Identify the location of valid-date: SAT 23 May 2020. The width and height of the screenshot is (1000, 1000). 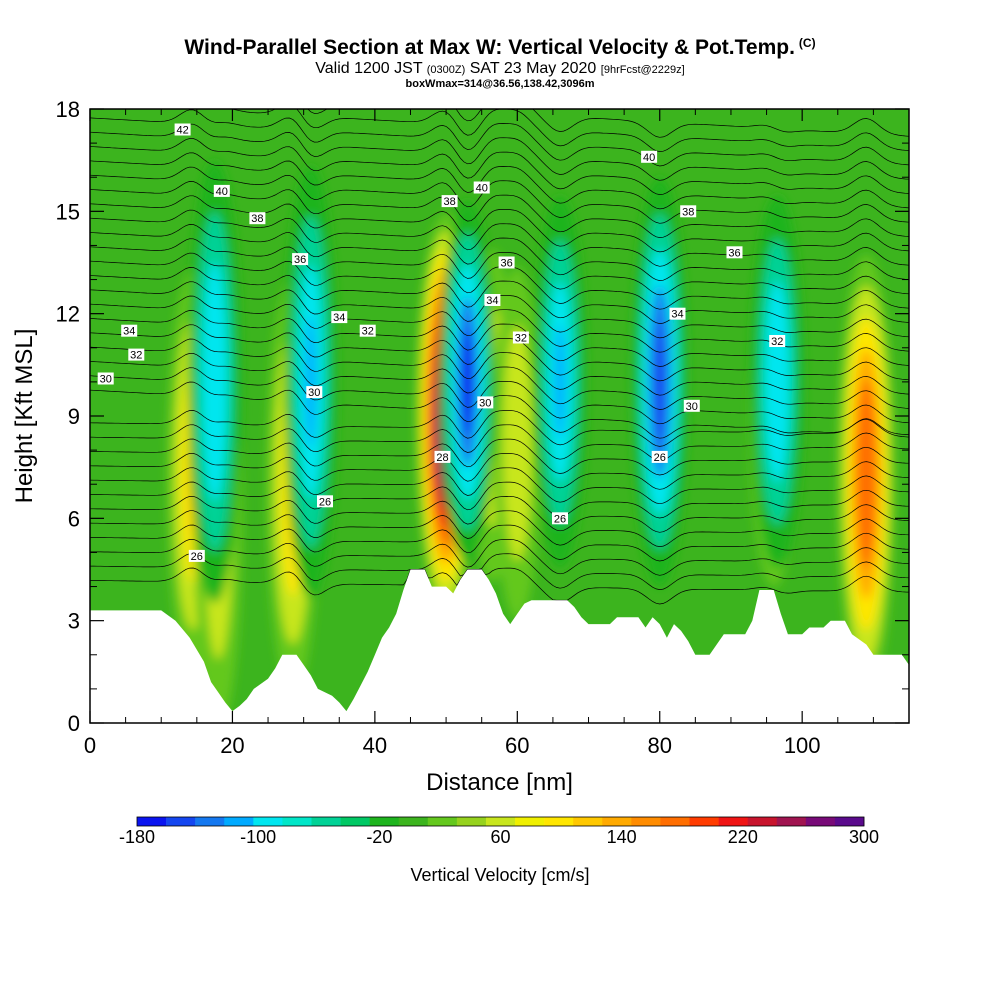
(533, 68).